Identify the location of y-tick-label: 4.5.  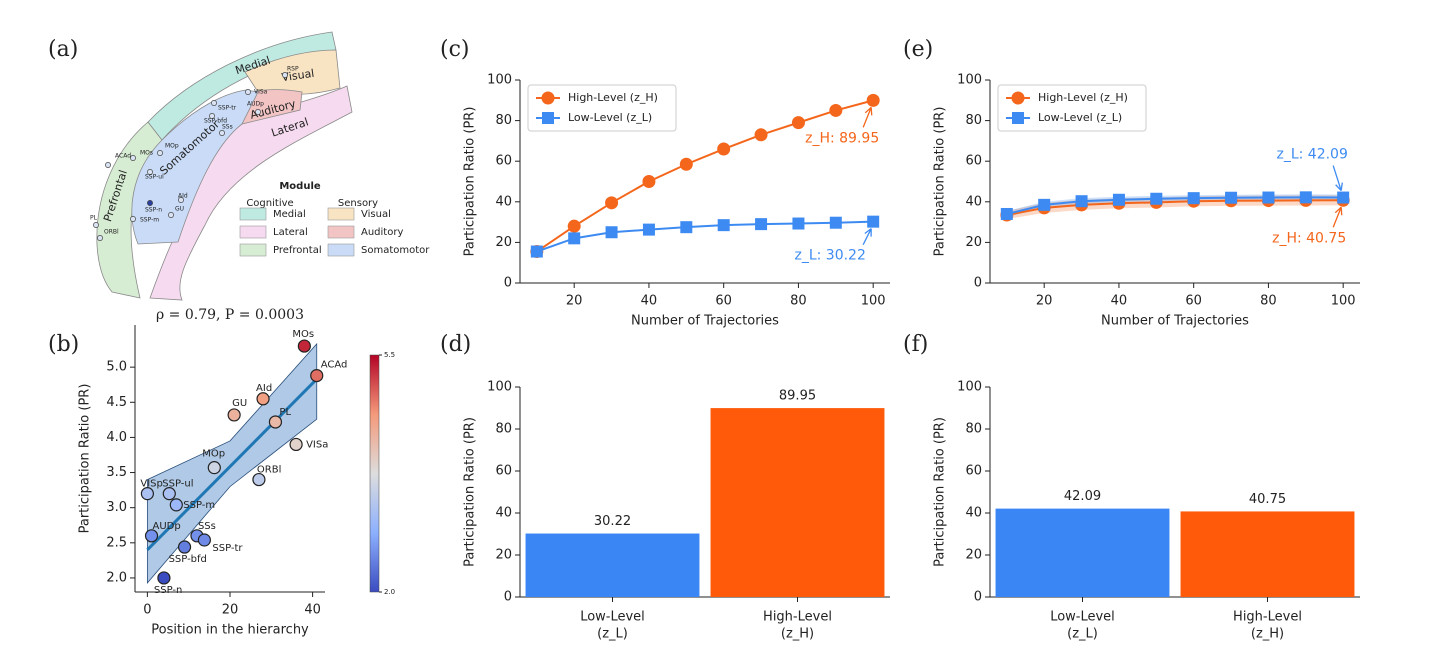
(116, 402).